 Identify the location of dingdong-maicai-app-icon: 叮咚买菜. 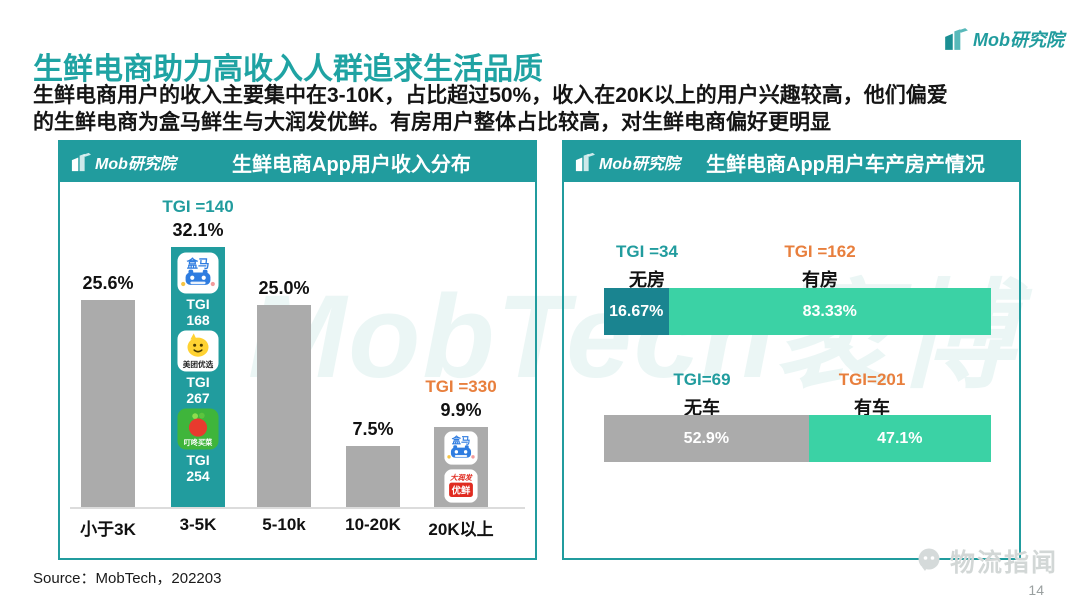
(198, 429).